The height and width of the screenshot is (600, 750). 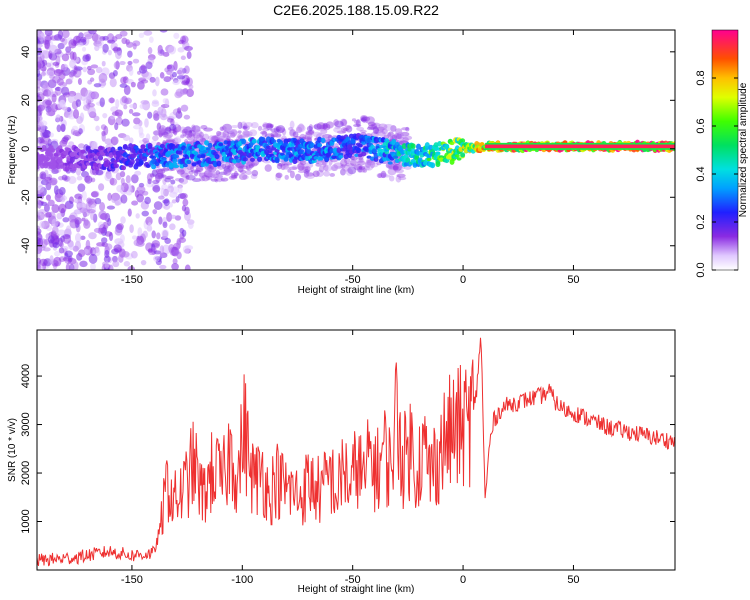 I want to click on spectrogram-tone-line, so click(x=580, y=146).